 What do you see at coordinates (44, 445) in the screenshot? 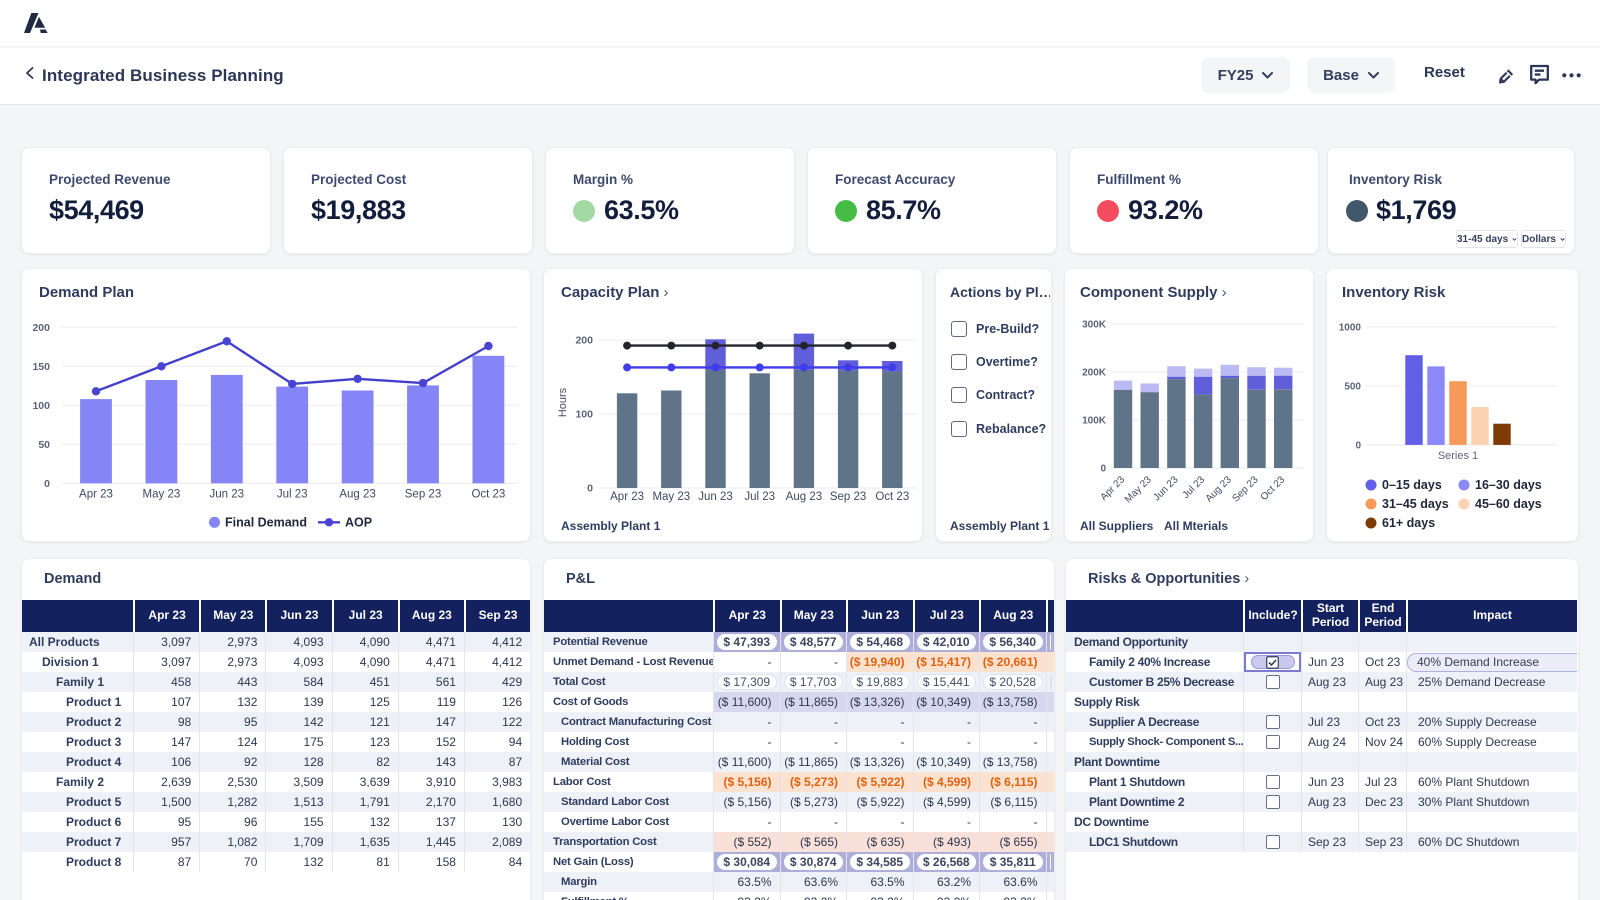
I see `svg-text: 50` at bounding box center [44, 445].